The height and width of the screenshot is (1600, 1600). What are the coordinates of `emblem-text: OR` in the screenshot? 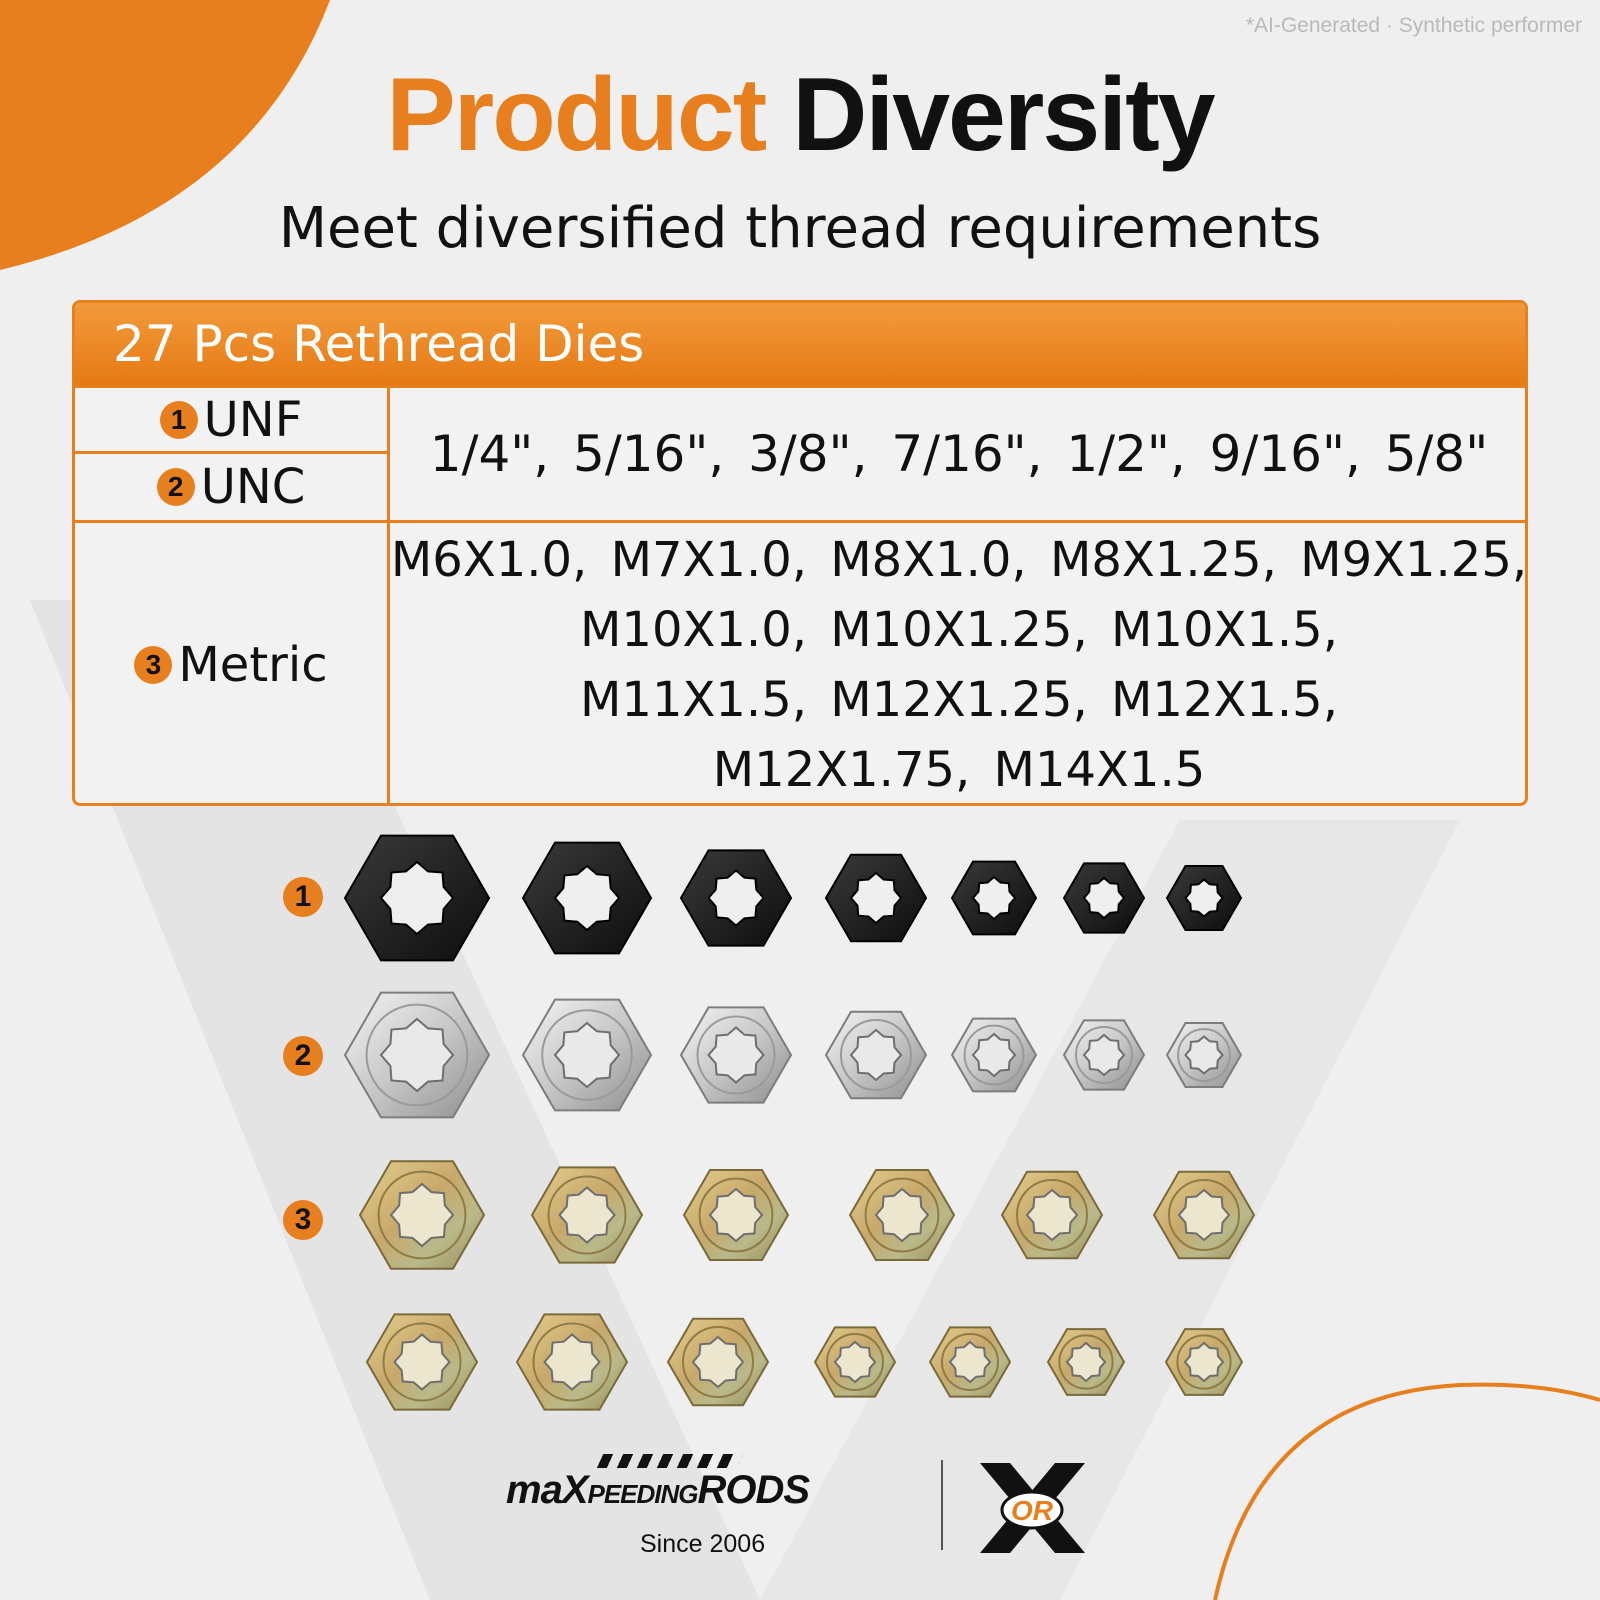 It's located at (1032, 1510).